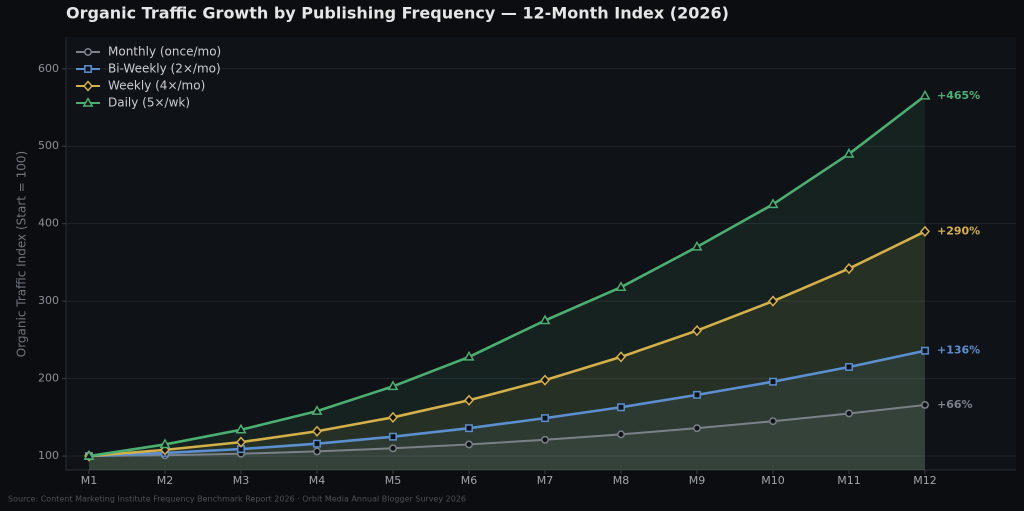 Image resolution: width=1024 pixels, height=511 pixels. What do you see at coordinates (545, 480) in the screenshot?
I see `x-tick-label: M7` at bounding box center [545, 480].